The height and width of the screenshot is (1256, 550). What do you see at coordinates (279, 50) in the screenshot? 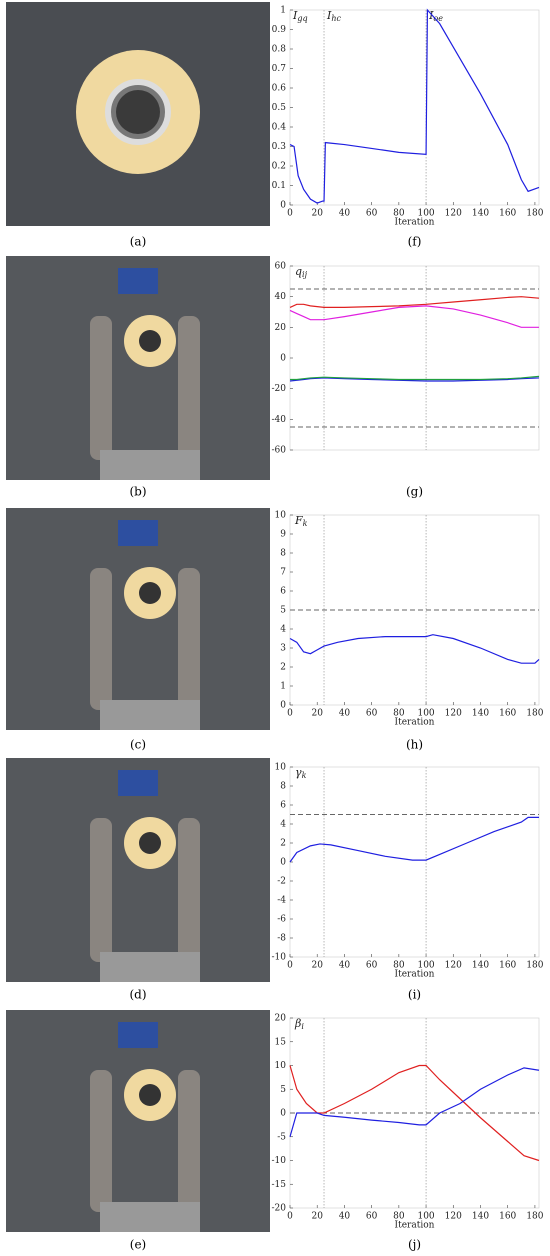
I see `y-tick-label: 0.8` at bounding box center [279, 50].